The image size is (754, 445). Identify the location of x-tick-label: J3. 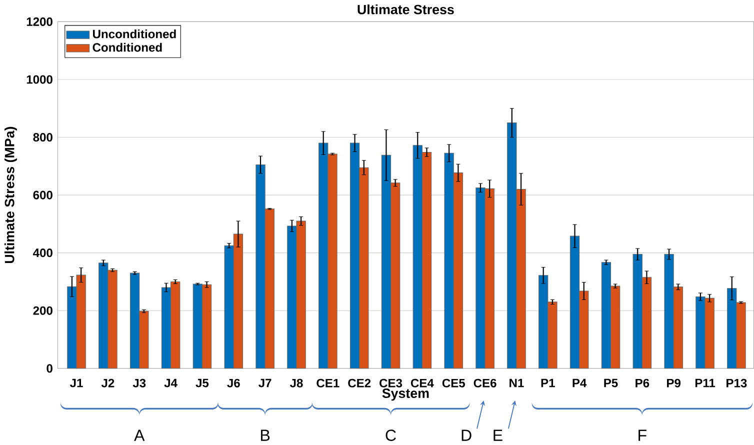
(139, 383).